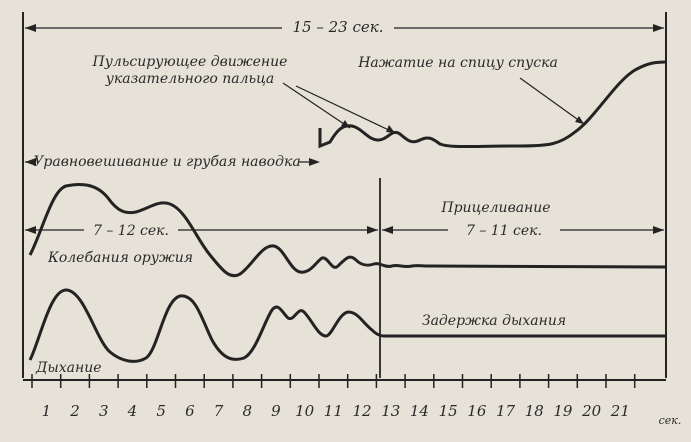 Image resolution: width=691 pixels, height=442 pixels. I want to click on balancing-arrowhead-left, so click(30, 162).